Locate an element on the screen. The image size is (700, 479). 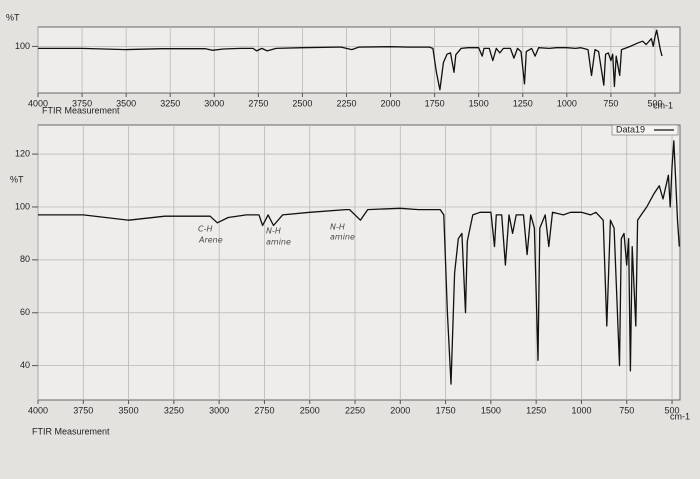
annotation: Arene is located at coordinates (210, 240).